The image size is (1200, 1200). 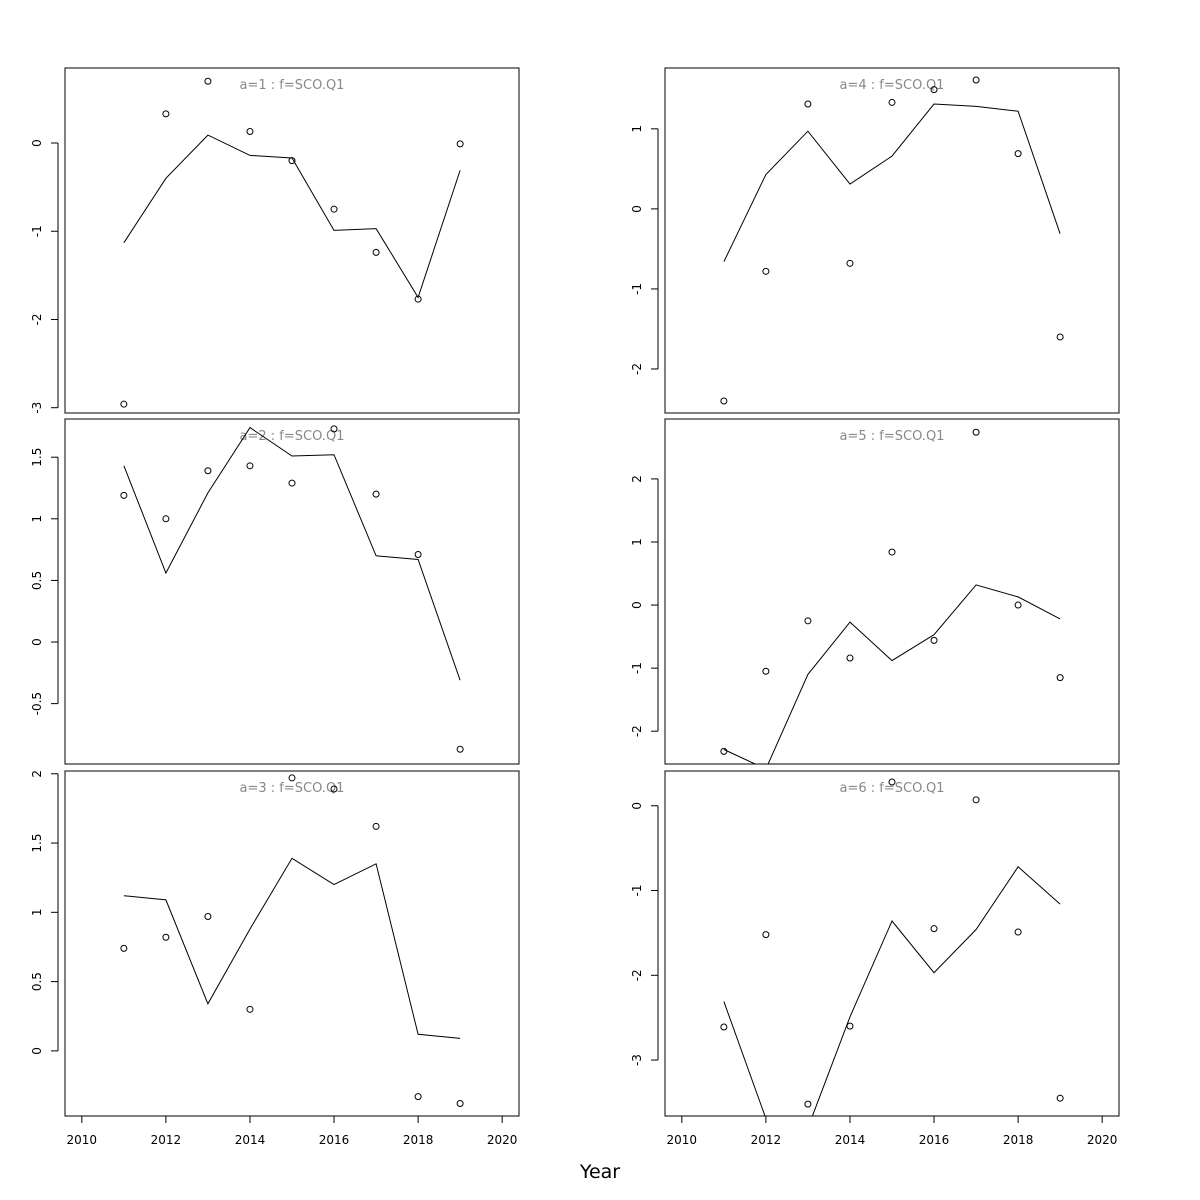 I want to click on panel-a1: a=1 : f=SCO.Q1 0 -1 -2 -3, so click(x=275, y=240).